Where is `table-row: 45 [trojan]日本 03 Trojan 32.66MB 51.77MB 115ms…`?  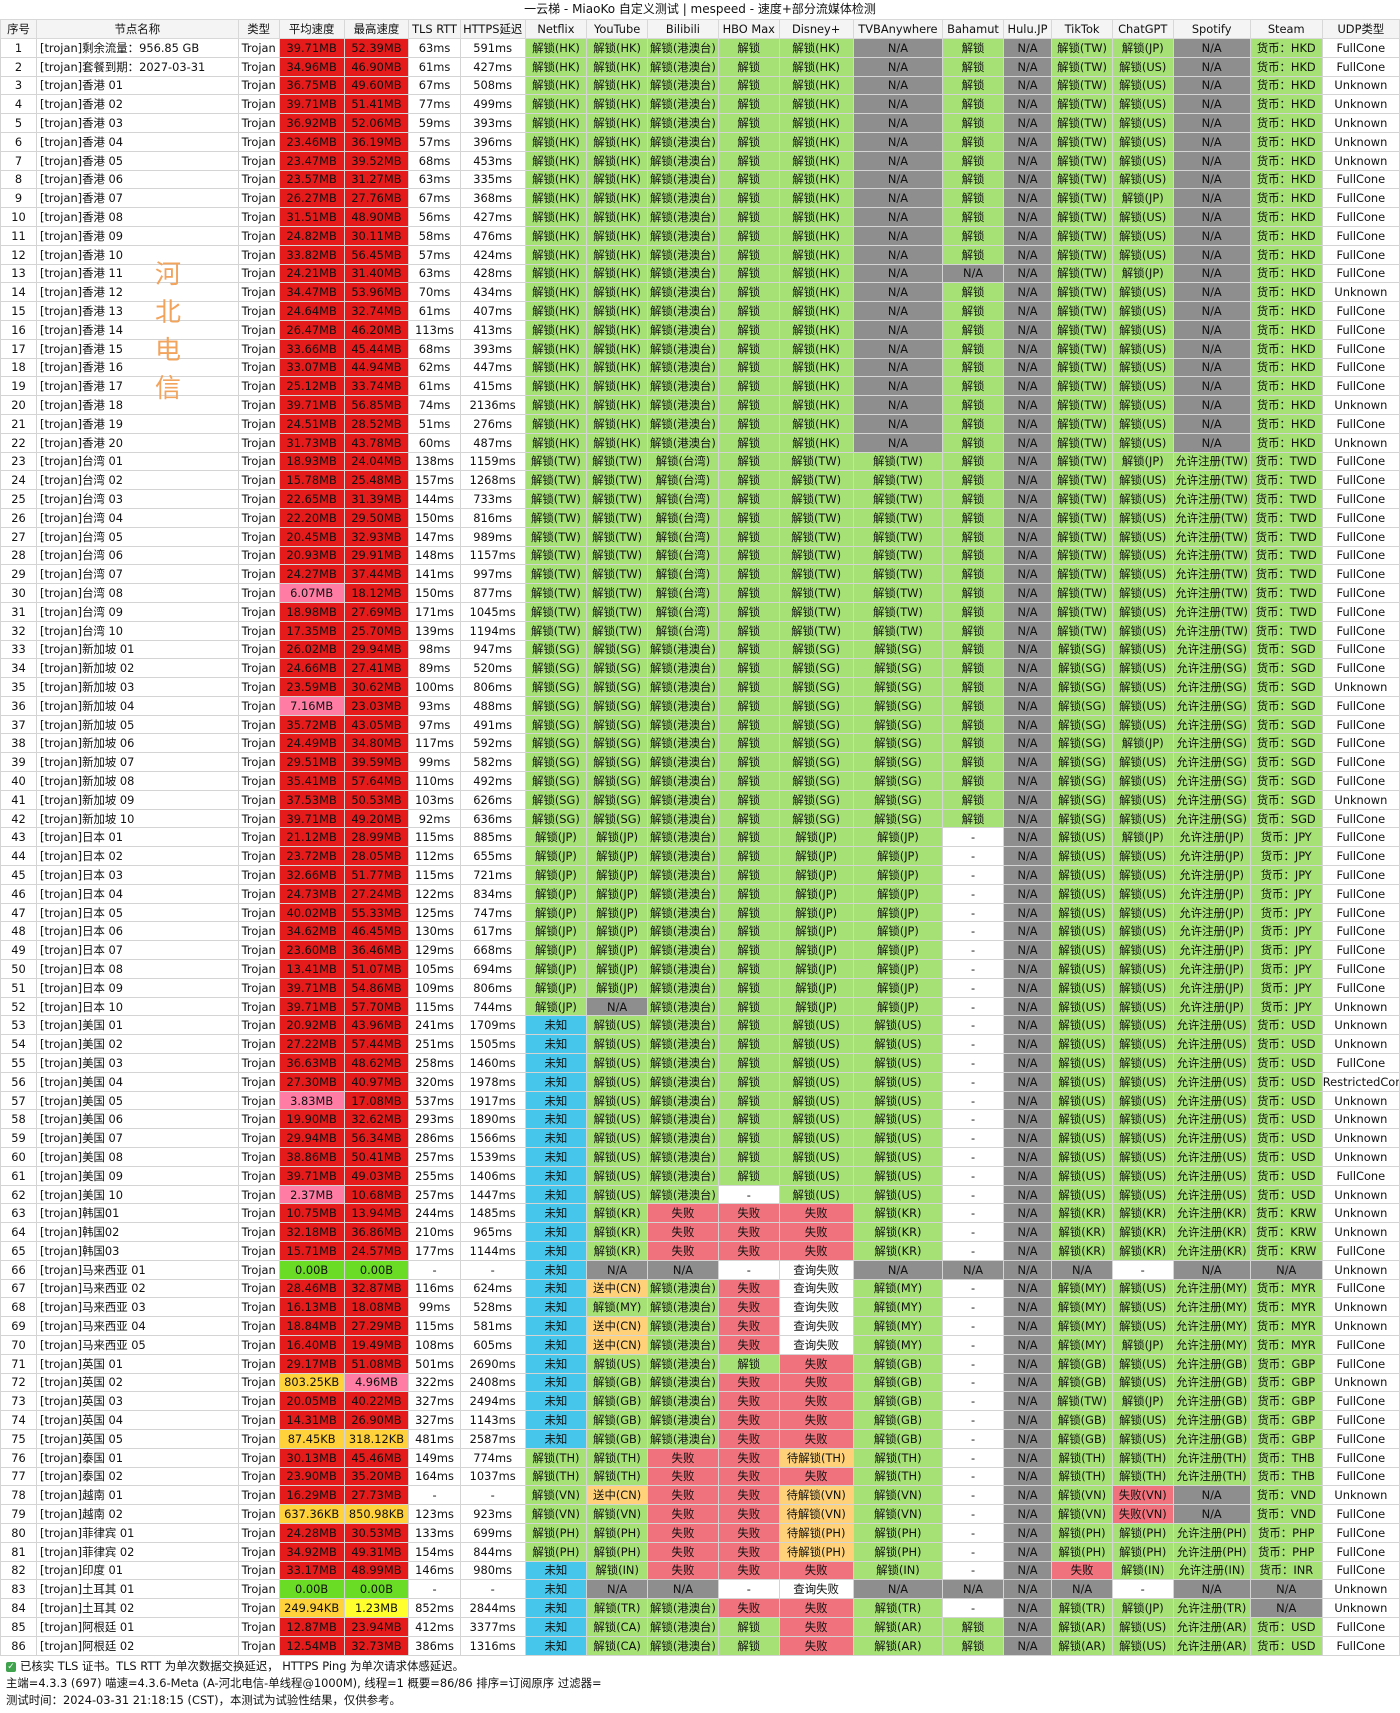 table-row: 45 [trojan]日本 03 Trojan 32.66MB 51.77MB 115ms… is located at coordinates (700, 875).